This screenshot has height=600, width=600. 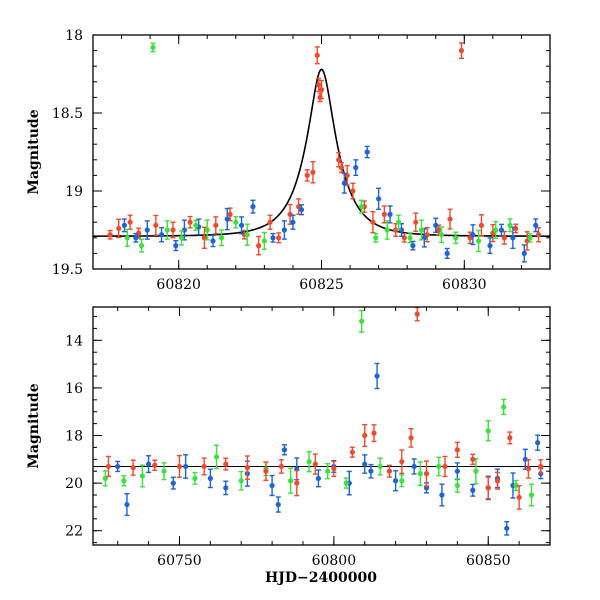 What do you see at coordinates (67, 114) in the screenshot?
I see `y-tick-label: 18.5` at bounding box center [67, 114].